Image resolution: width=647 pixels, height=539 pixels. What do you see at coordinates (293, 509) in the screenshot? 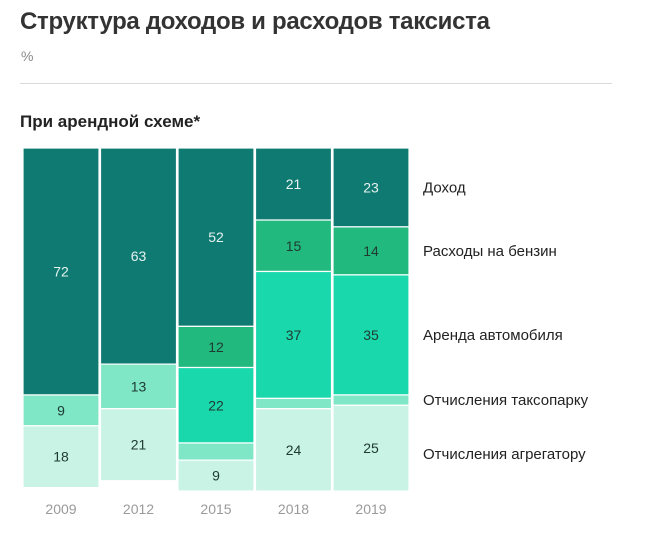
I see `x-tick-label: 2018` at bounding box center [293, 509].